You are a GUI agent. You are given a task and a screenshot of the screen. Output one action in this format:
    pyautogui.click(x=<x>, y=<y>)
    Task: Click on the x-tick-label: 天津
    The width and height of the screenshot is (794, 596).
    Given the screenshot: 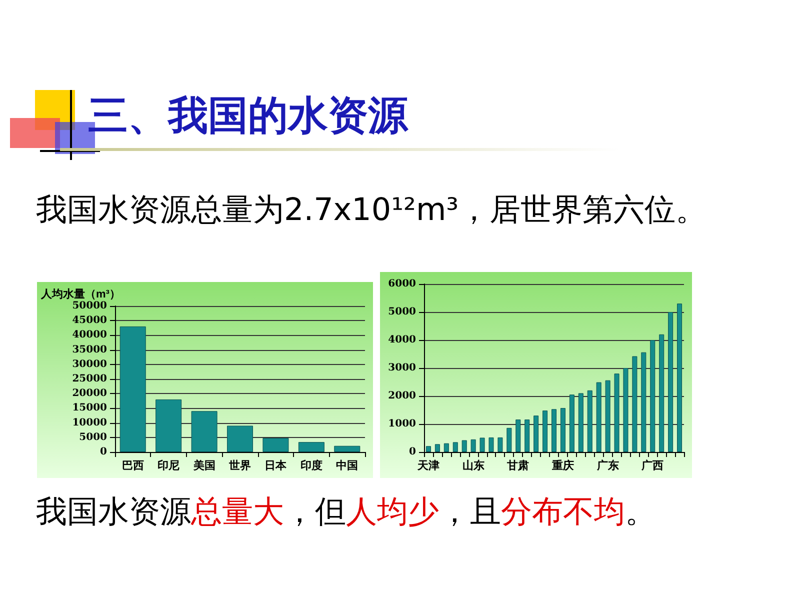 What is the action you would take?
    pyautogui.click(x=428, y=465)
    